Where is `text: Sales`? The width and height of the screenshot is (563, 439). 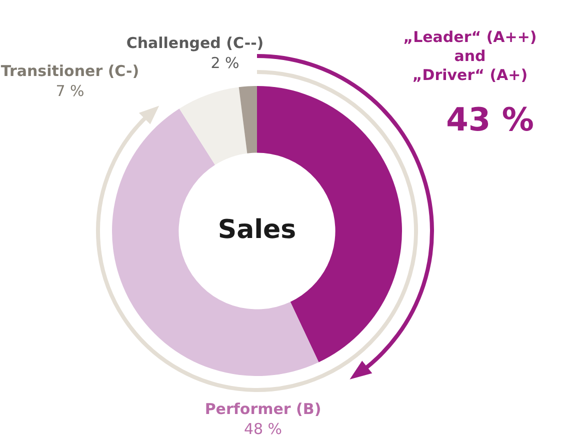 text: Sales is located at coordinates (257, 229).